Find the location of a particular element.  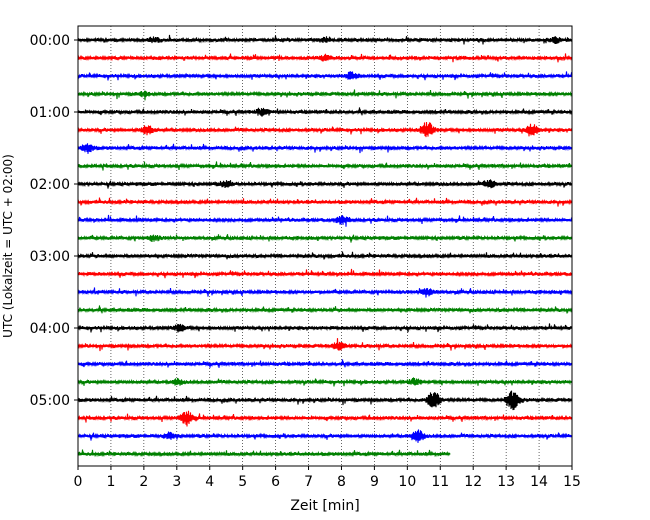

y-tick-label: 03:00 is located at coordinates (50, 257).